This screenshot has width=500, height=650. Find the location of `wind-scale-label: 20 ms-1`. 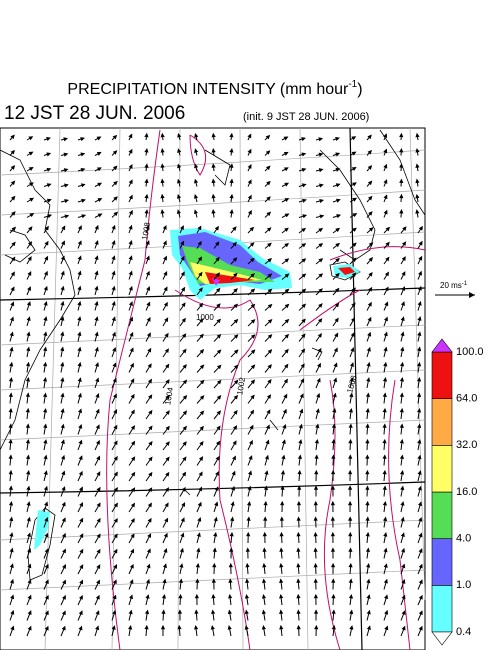

wind-scale-label: 20 ms-1 is located at coordinates (454, 286).